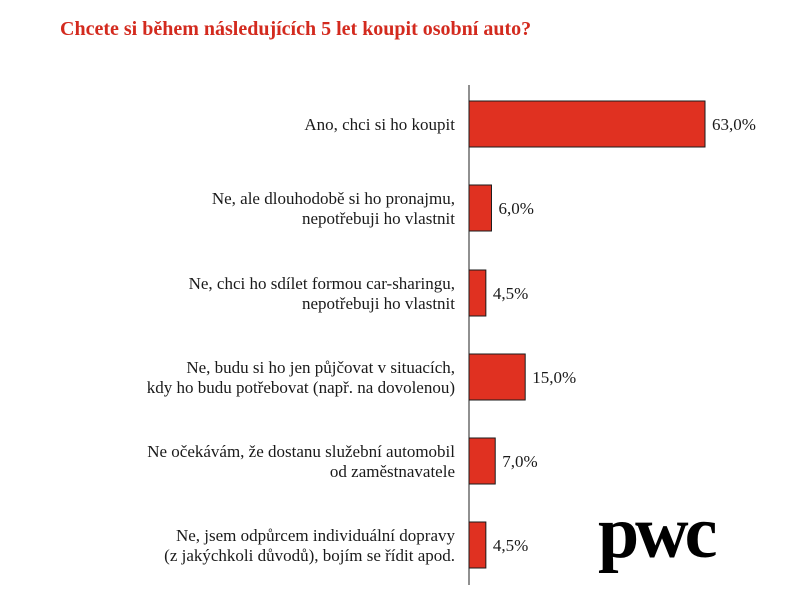 This screenshot has height=600, width=800. I want to click on value-label-4: 7,0%, so click(519, 461).